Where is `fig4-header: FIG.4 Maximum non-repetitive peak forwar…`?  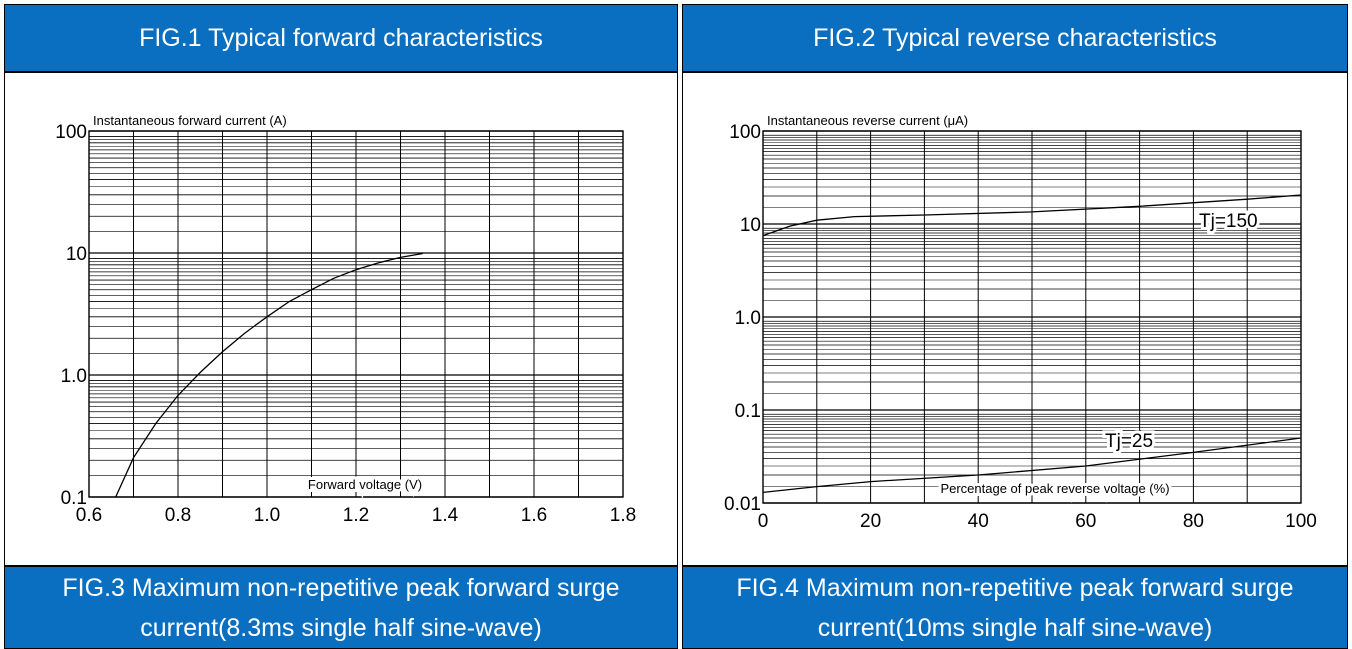 fig4-header: FIG.4 Maximum non-repetitive peak forwar… is located at coordinates (1015, 607).